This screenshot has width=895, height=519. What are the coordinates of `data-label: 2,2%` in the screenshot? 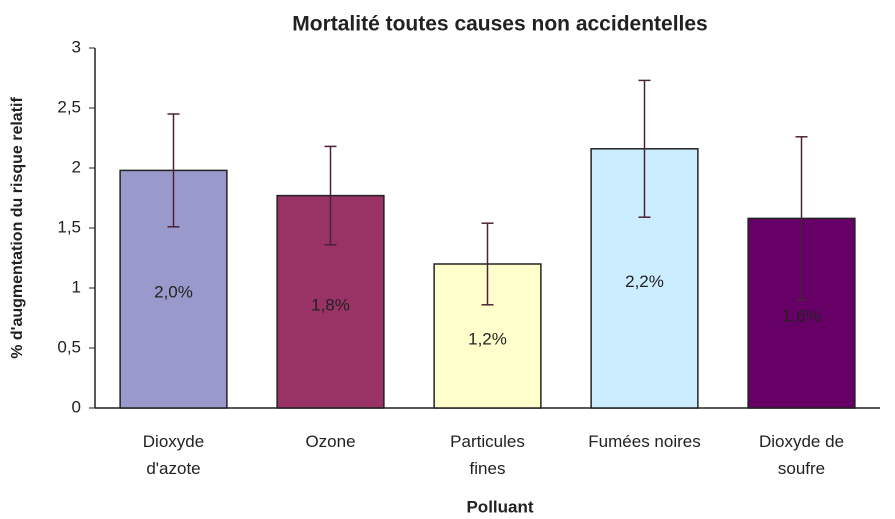 It's located at (644, 281).